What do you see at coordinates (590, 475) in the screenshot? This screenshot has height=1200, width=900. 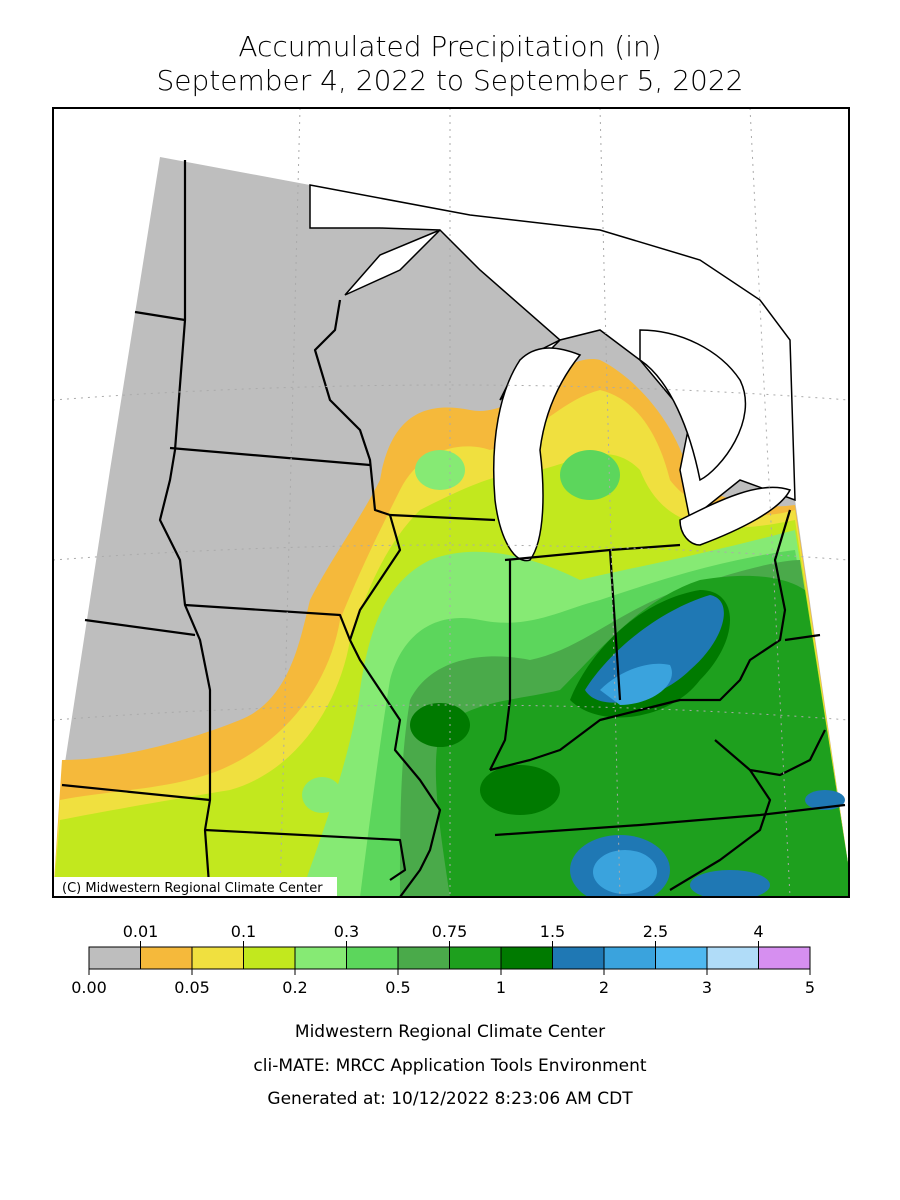 I see `precip-0.3` at bounding box center [590, 475].